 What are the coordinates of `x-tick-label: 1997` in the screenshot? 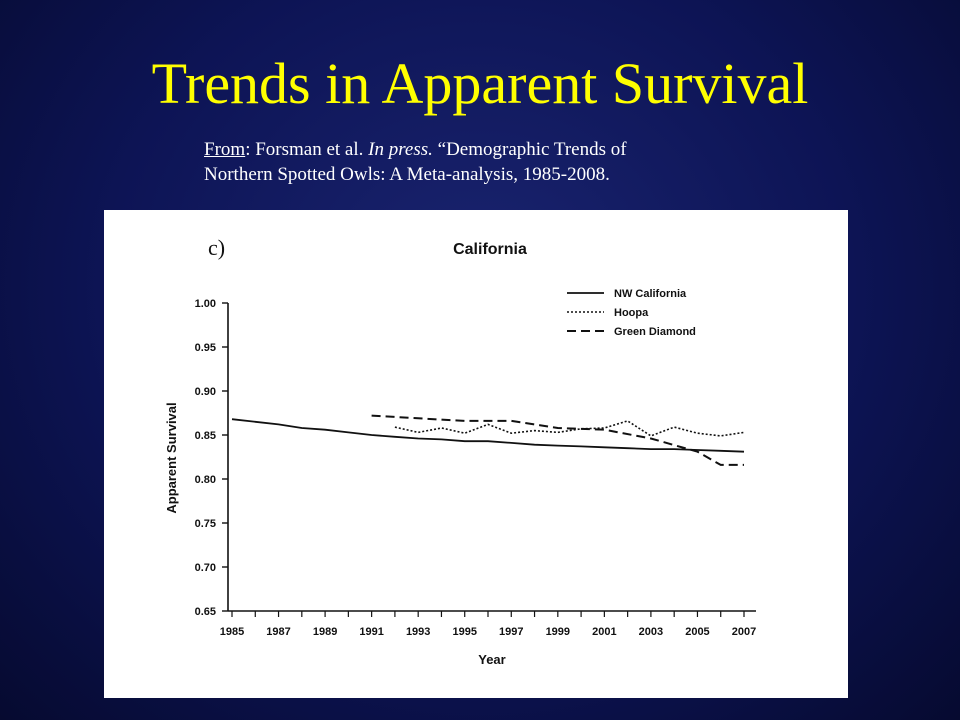 It's located at (511, 632).